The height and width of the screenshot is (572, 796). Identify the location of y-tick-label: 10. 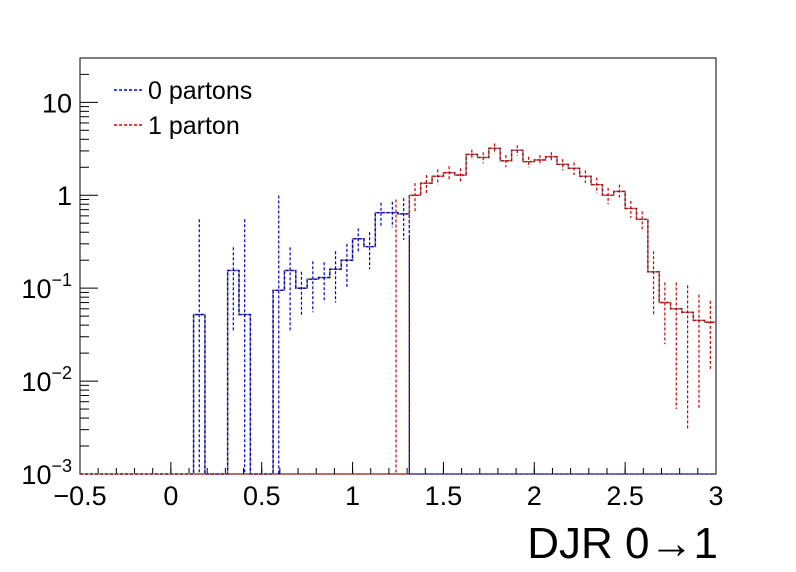
(57, 103).